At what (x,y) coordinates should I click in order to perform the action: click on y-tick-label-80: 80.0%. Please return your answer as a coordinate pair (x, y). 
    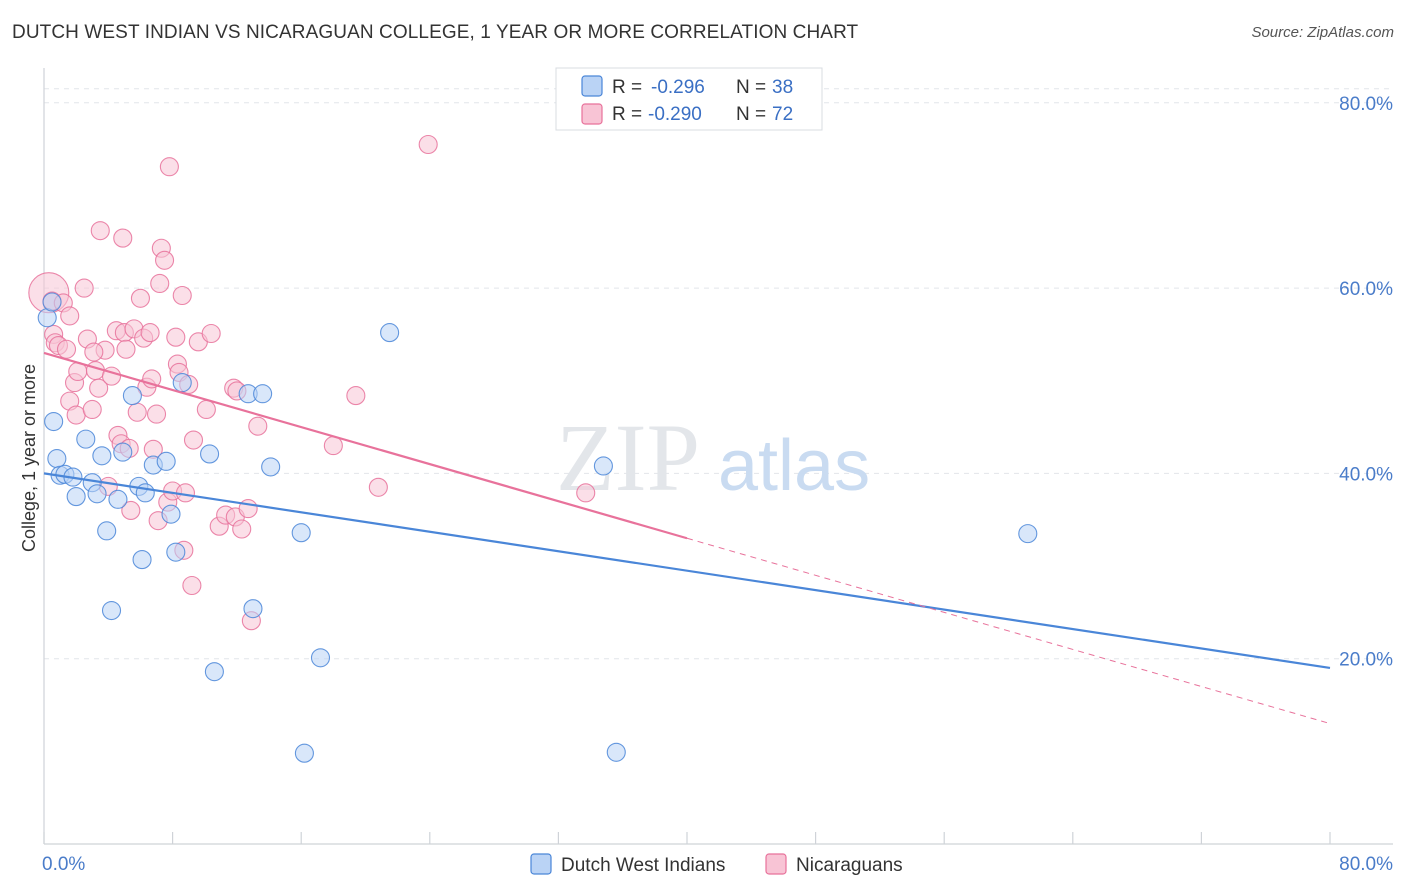
    Looking at the image, I should click on (1366, 104).